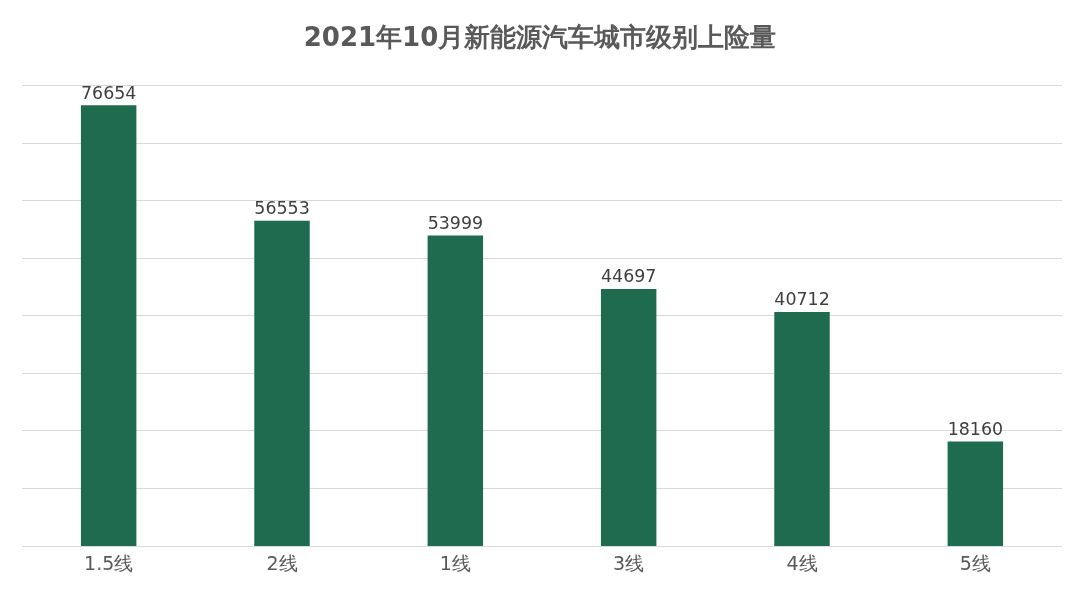 Image resolution: width=1080 pixels, height=609 pixels. I want to click on x-tick-label: 1.5线, so click(109, 562).